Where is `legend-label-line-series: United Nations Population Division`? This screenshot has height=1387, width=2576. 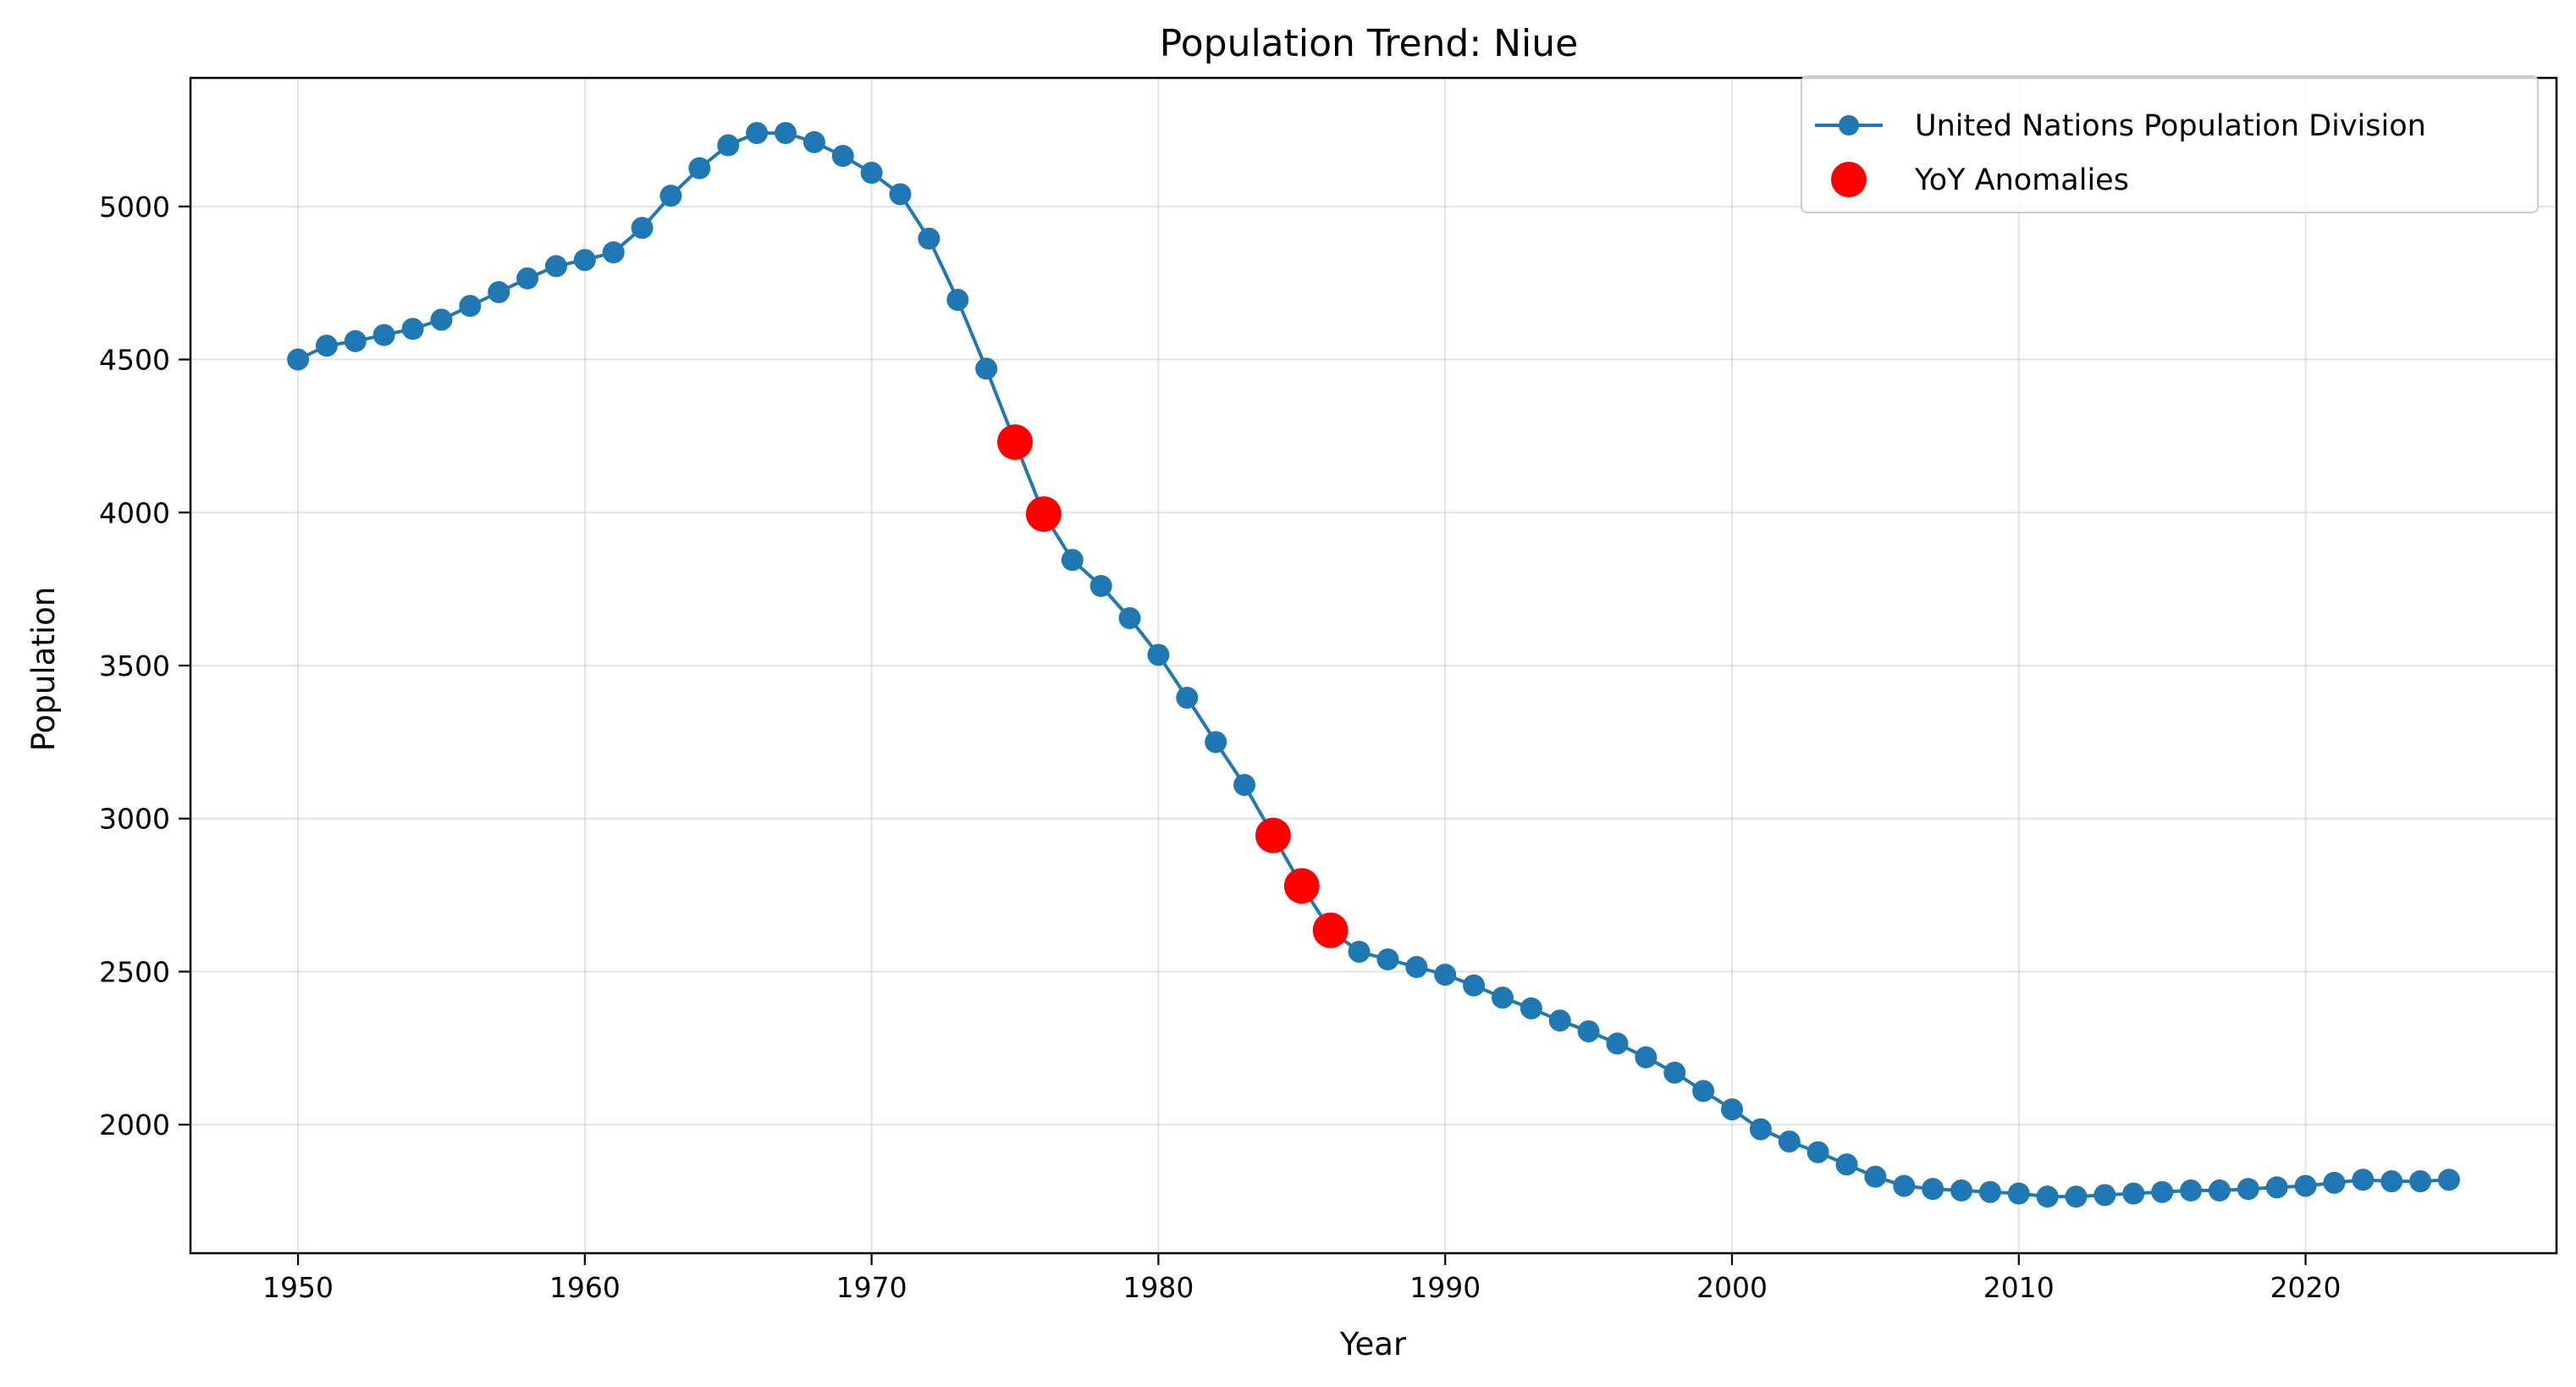 legend-label-line-series: United Nations Population Division is located at coordinates (2170, 126).